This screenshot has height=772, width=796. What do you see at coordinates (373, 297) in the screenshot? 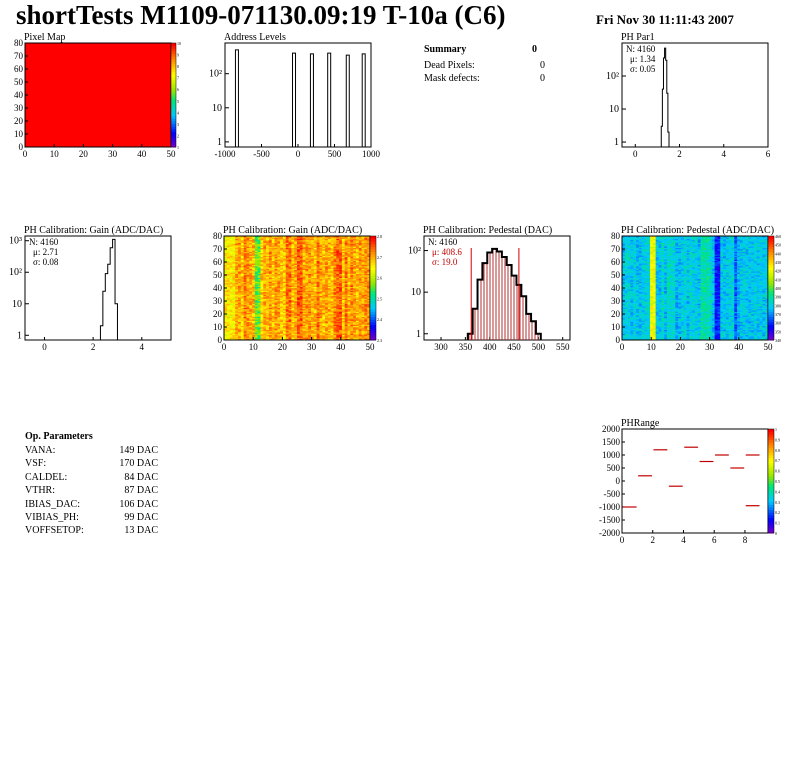
I see `gain-2d-palette-swatch` at bounding box center [373, 297].